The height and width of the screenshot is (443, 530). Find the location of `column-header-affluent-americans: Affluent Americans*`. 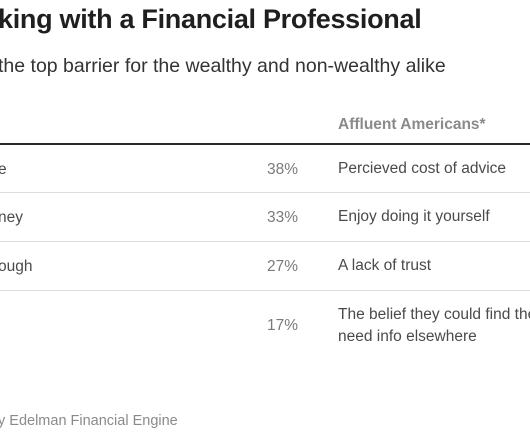

column-header-affluent-americans: Affluent Americans* is located at coordinates (412, 124).